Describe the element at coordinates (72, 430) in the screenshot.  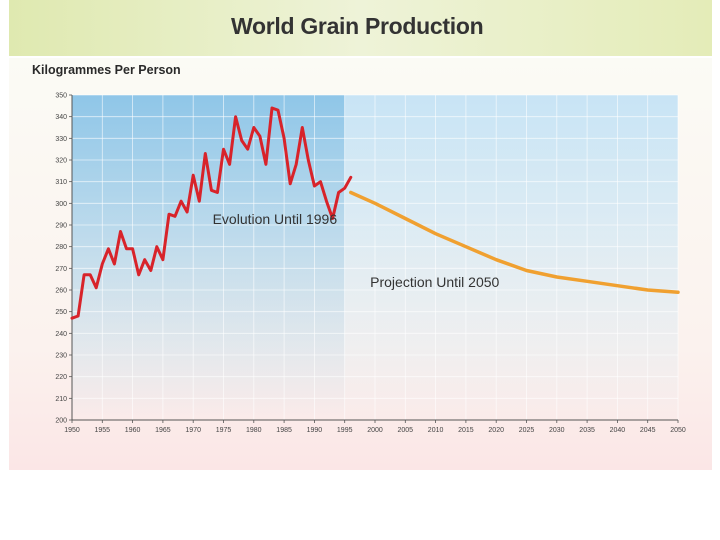
I see `x-tick-label: 1950` at that location.